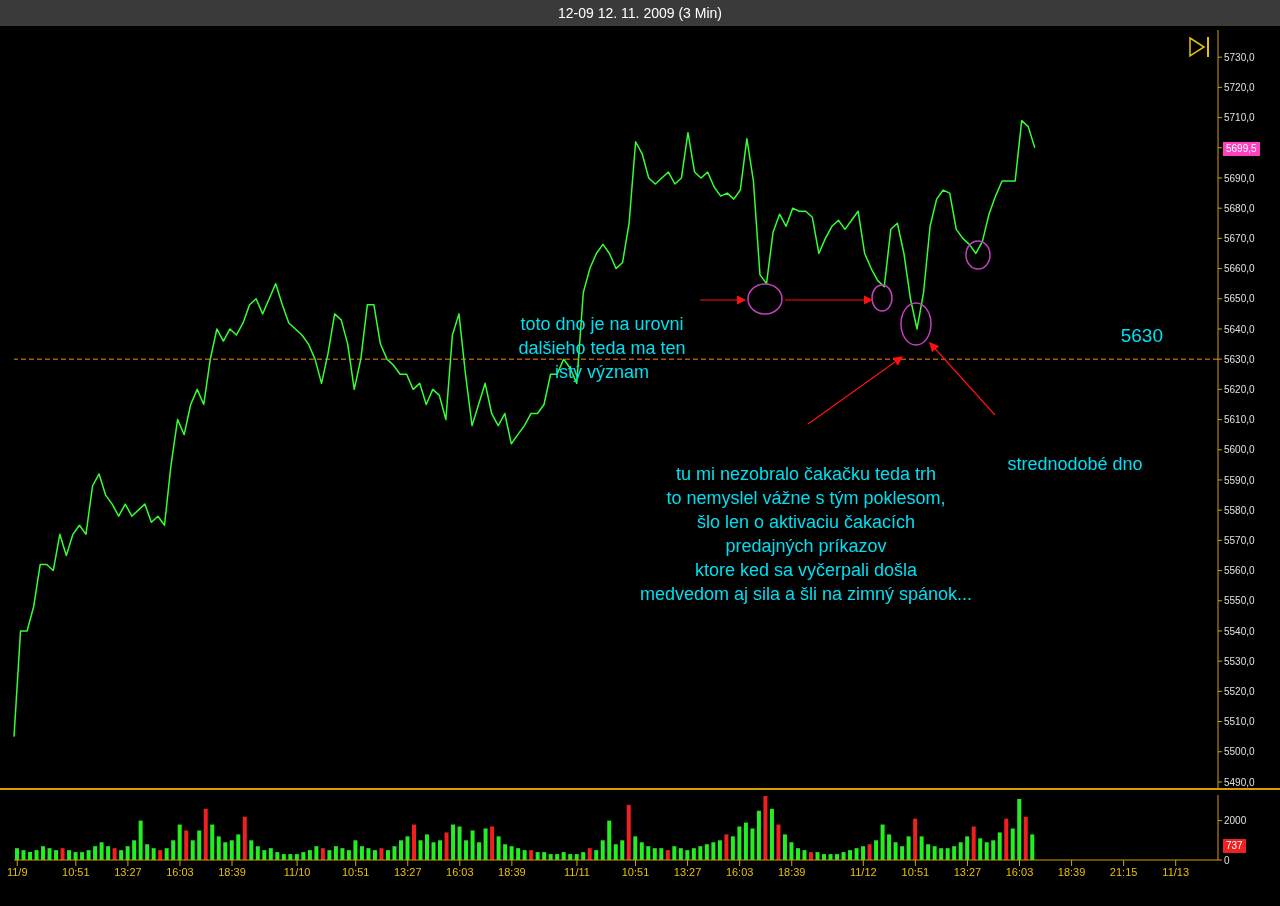 The height and width of the screenshot is (906, 1280). Describe the element at coordinates (1234, 846) in the screenshot. I see `text: 737` at that location.